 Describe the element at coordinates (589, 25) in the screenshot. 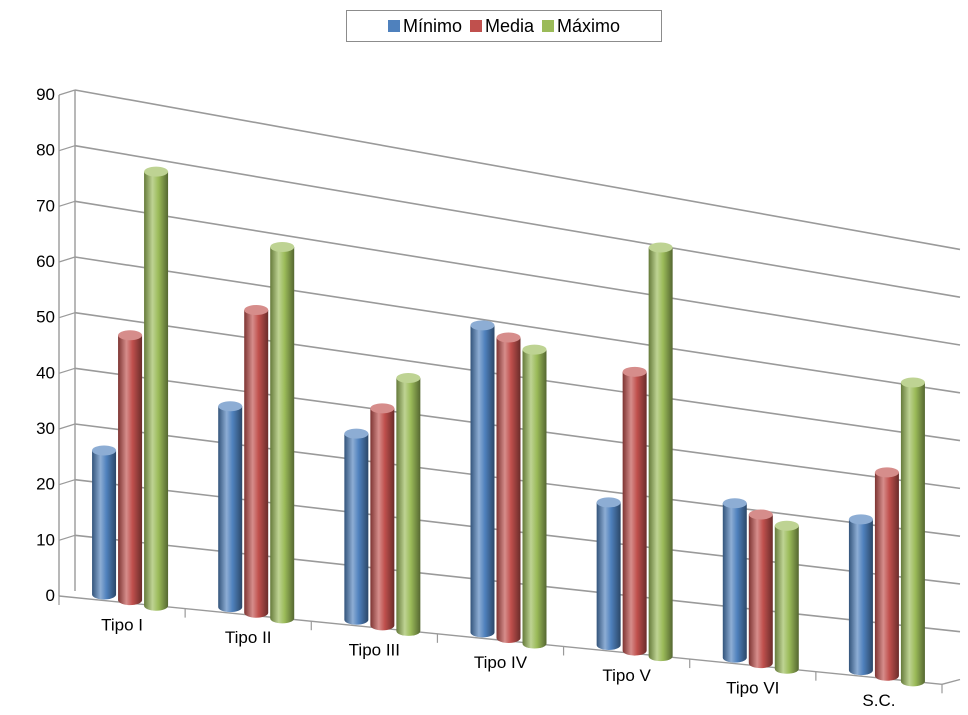

I see `legend-label-maximo: Máximo` at that location.